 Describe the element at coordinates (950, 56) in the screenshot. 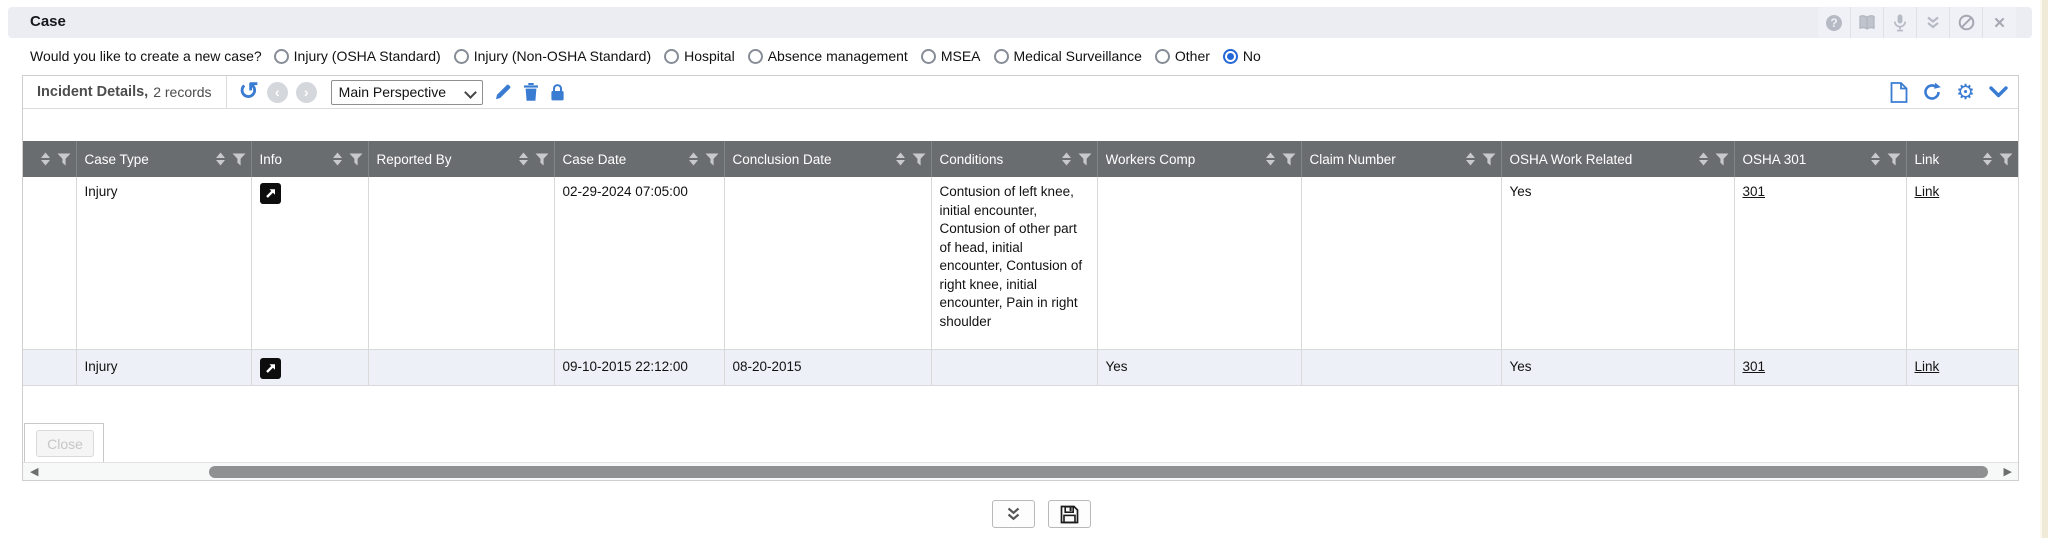

I see `radio-msea: MSEA` at that location.